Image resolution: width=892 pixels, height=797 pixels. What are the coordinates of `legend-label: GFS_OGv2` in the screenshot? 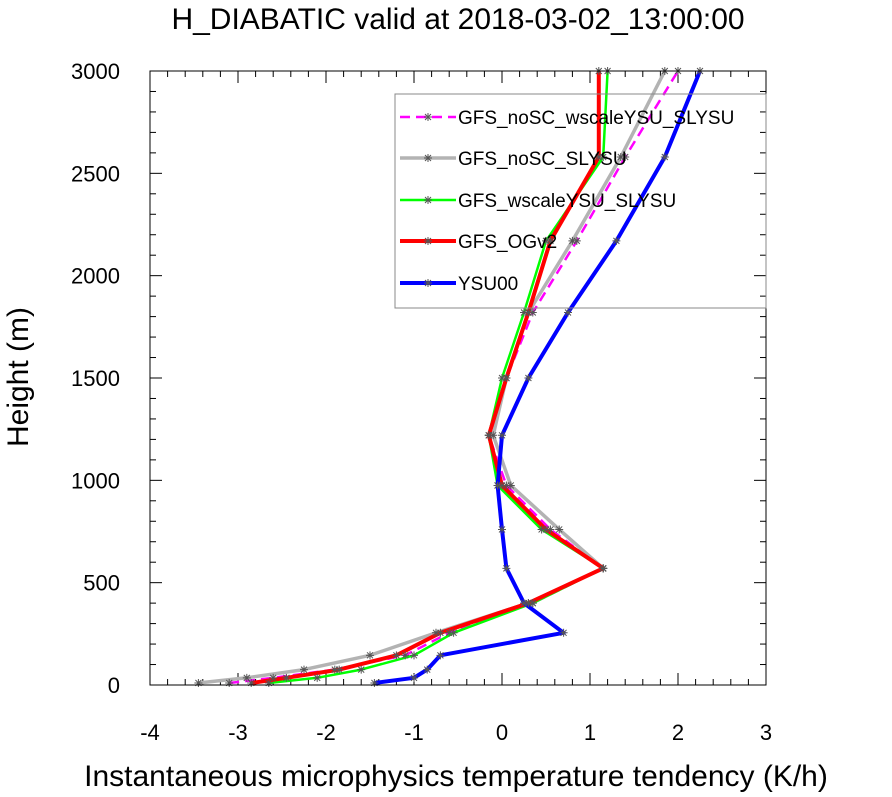 It's located at (507, 242).